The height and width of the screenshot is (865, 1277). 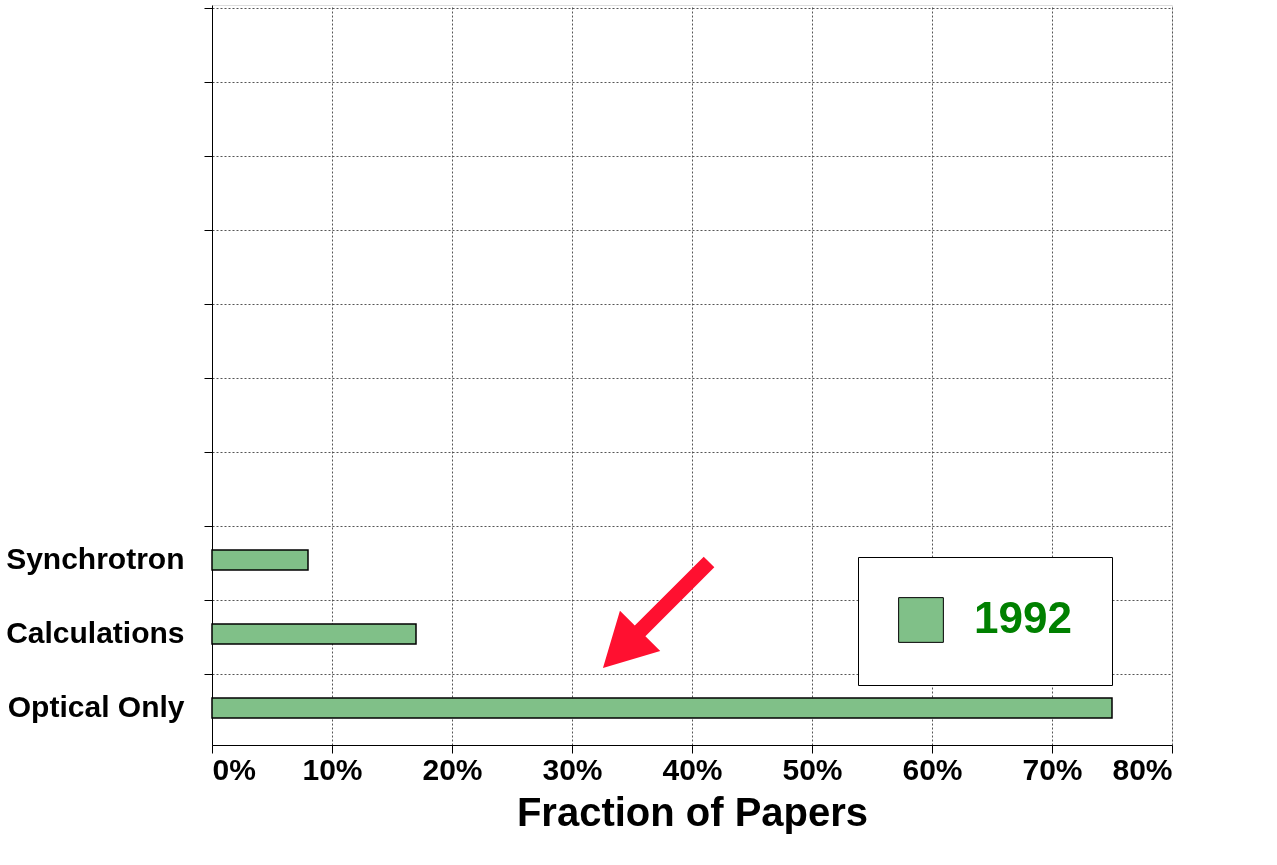 What do you see at coordinates (692, 769) in the screenshot?
I see `x-tick-label: 40%` at bounding box center [692, 769].